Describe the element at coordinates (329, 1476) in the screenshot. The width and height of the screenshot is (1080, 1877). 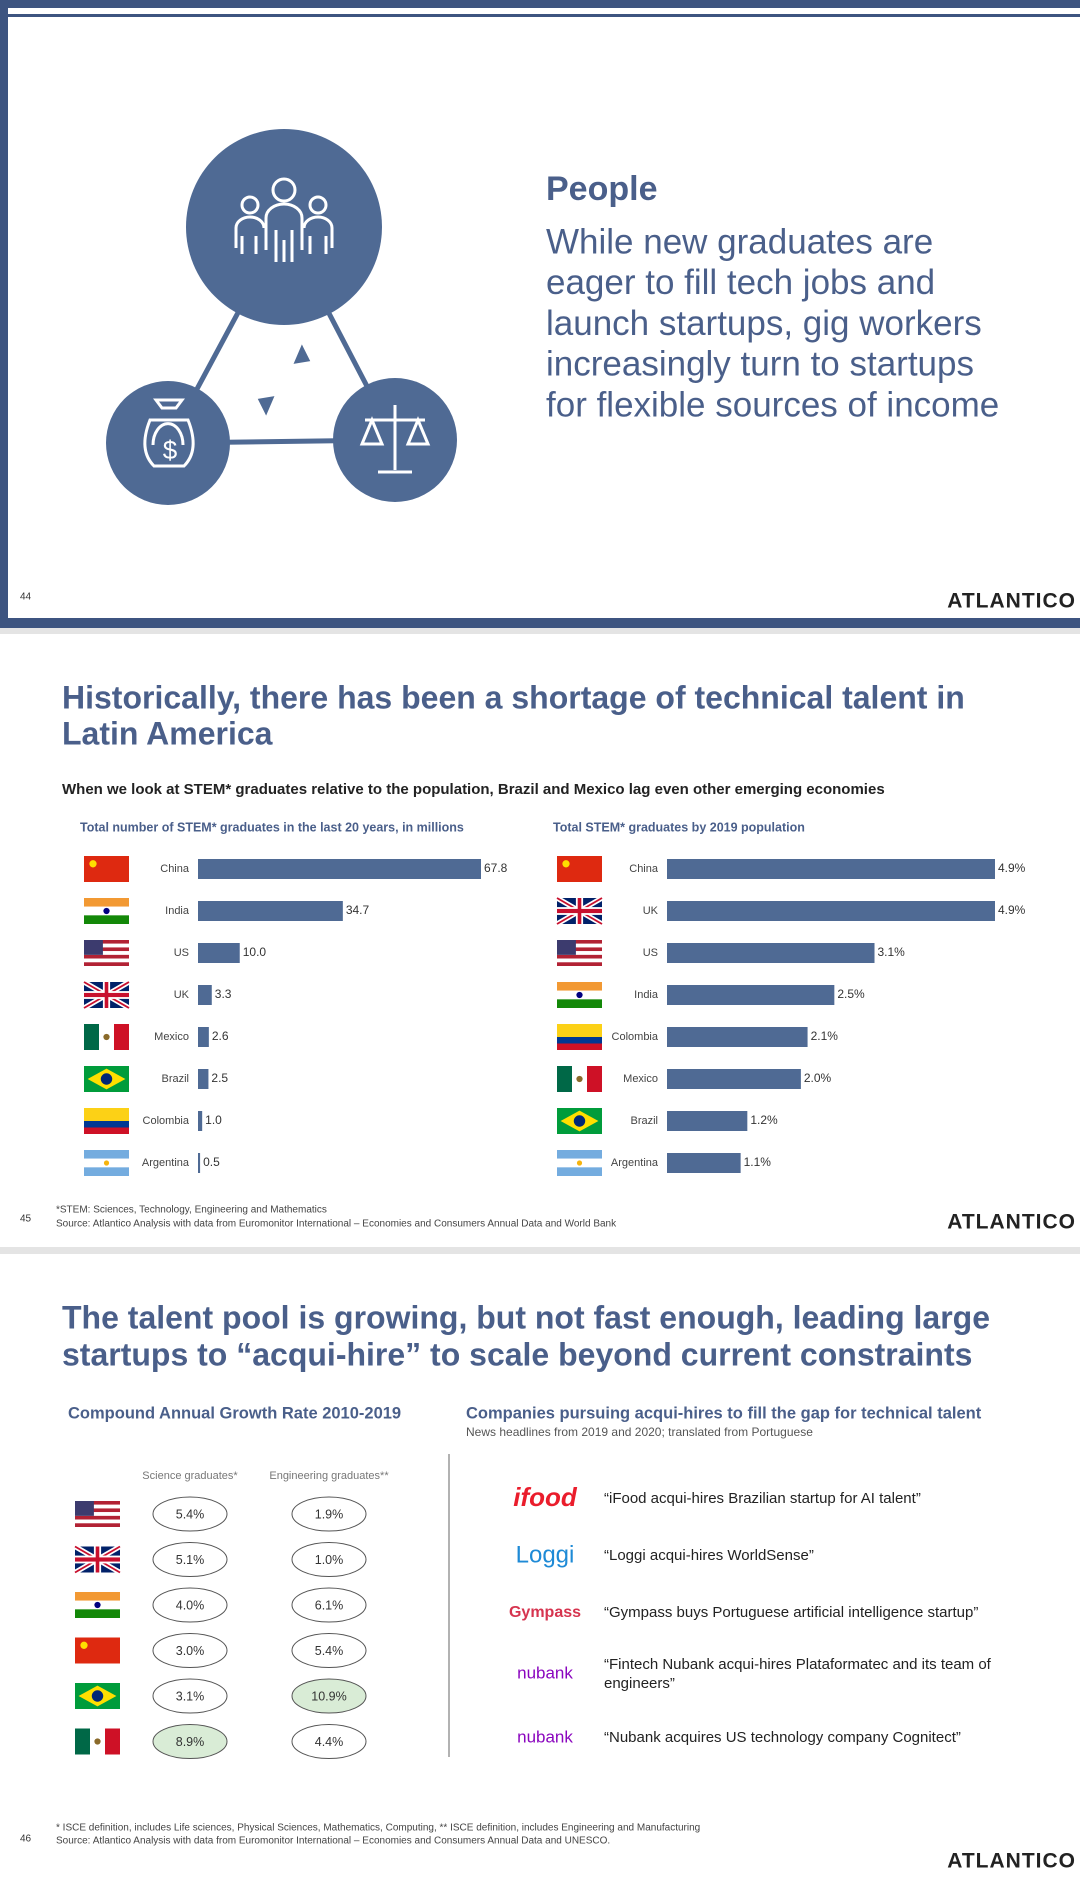
I see `column-header: Engineering graduates**` at that location.